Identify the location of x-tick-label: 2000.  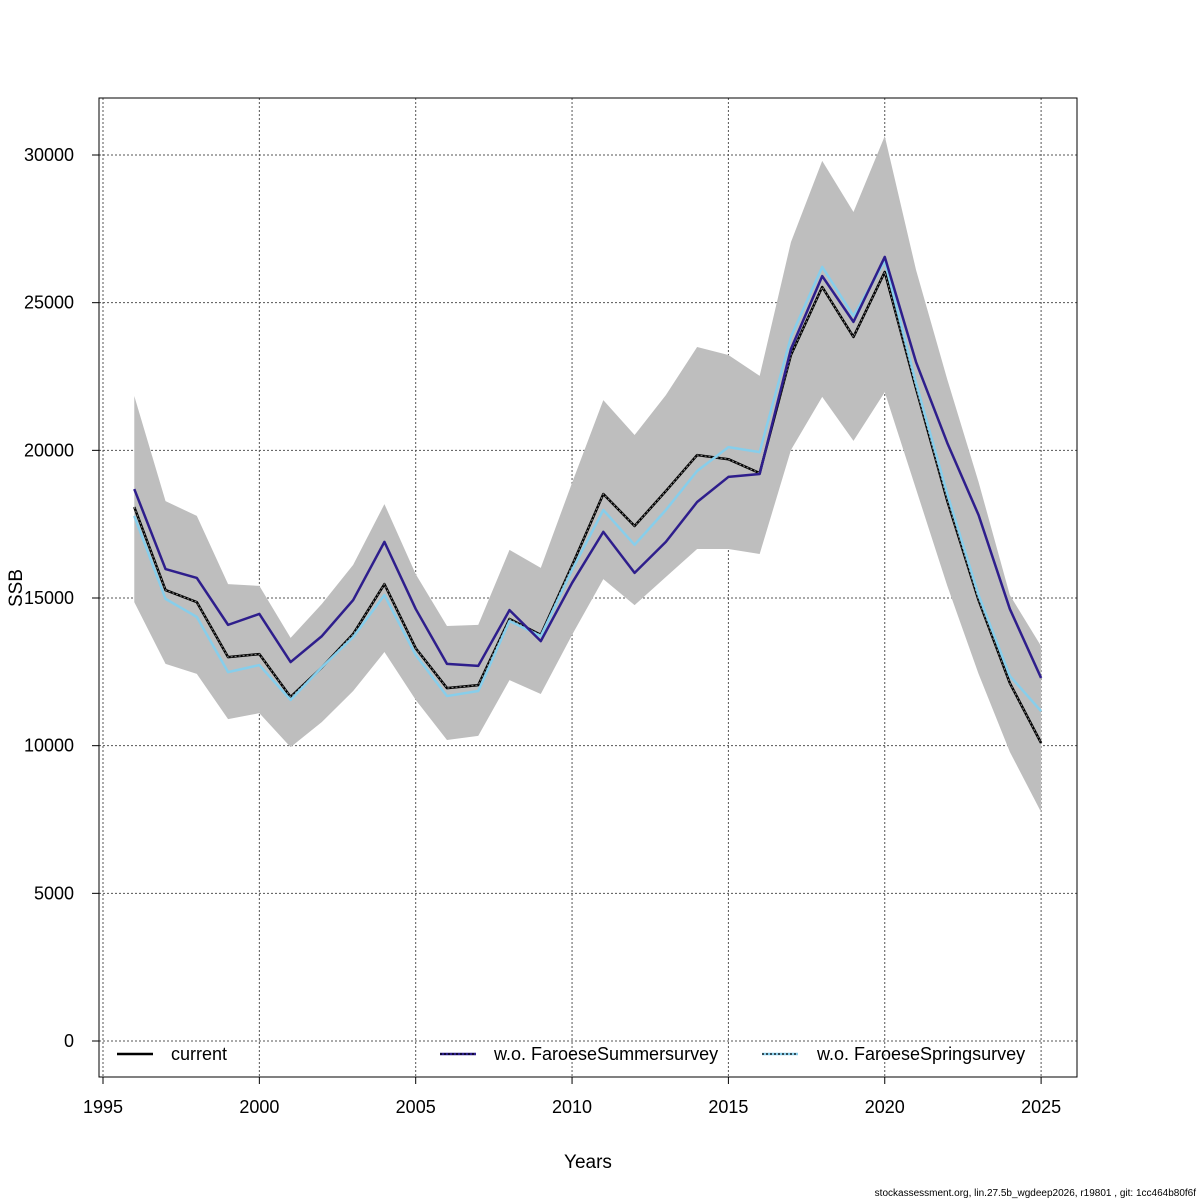
(259, 1107).